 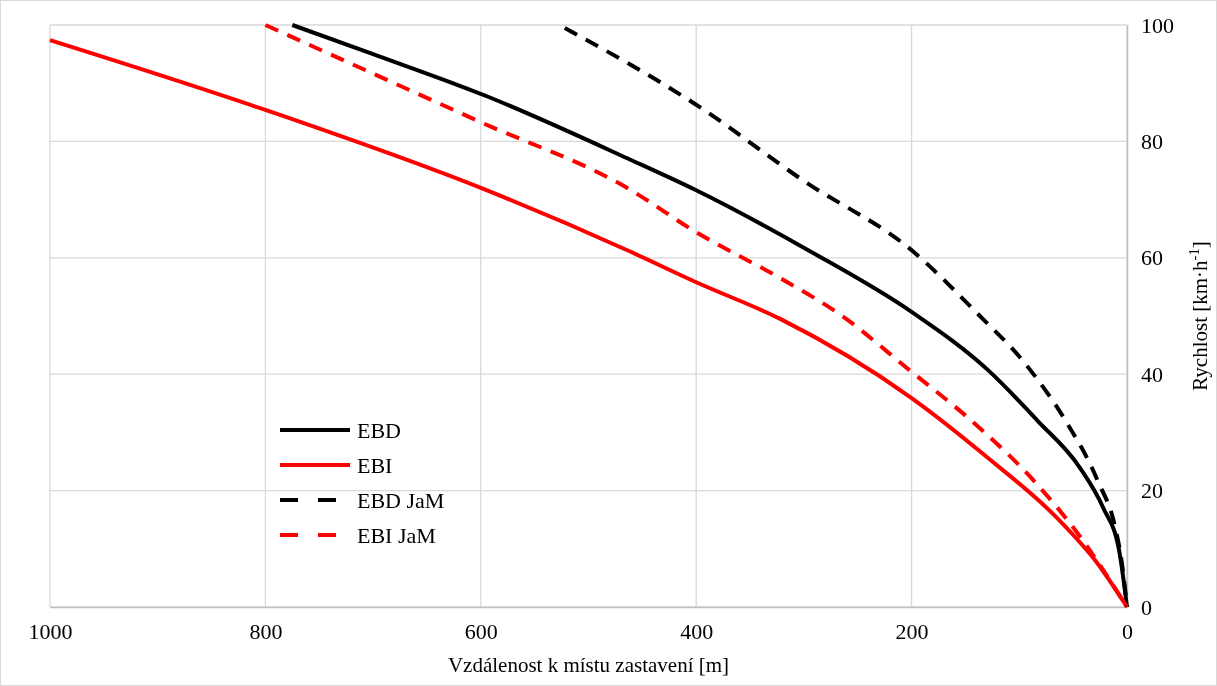 I want to click on y-tick-label: 100, so click(x=1157, y=25).